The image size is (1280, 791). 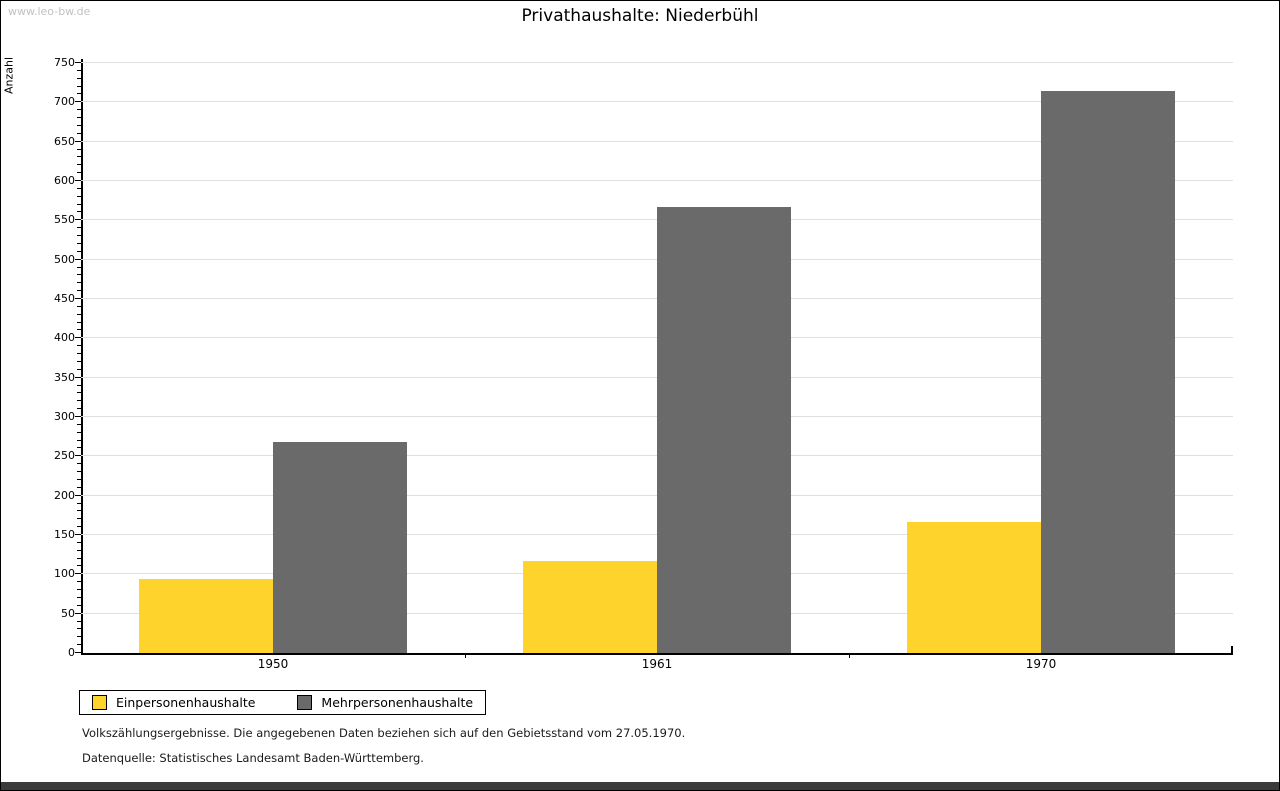 I want to click on y-tick-label-700: 700, so click(x=64, y=102).